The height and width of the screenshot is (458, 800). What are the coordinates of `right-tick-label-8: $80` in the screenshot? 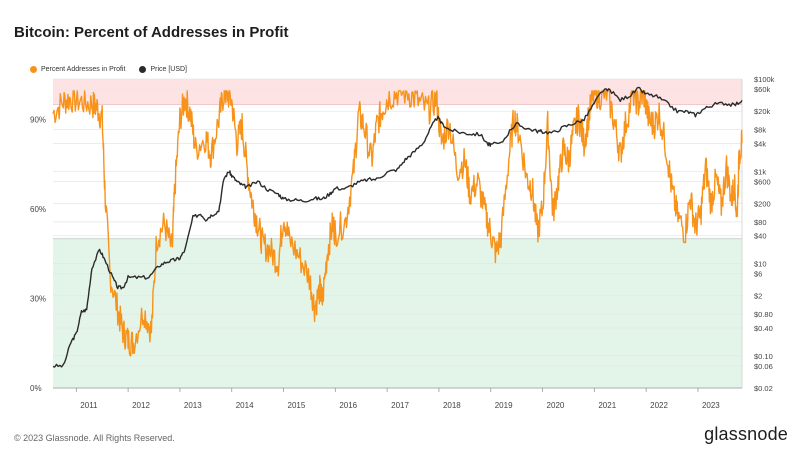 It's located at (760, 222).